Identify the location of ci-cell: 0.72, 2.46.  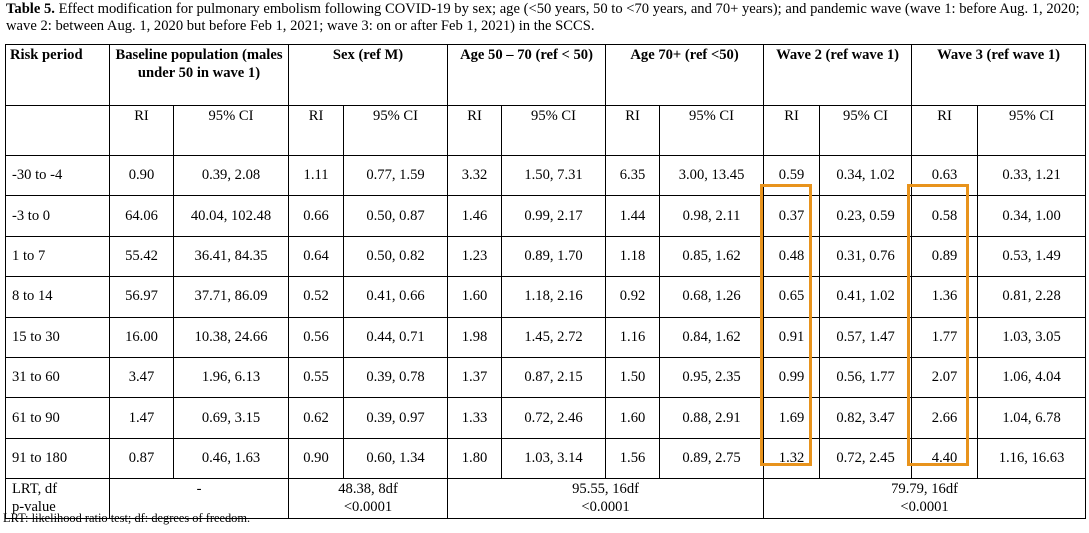
(554, 418).